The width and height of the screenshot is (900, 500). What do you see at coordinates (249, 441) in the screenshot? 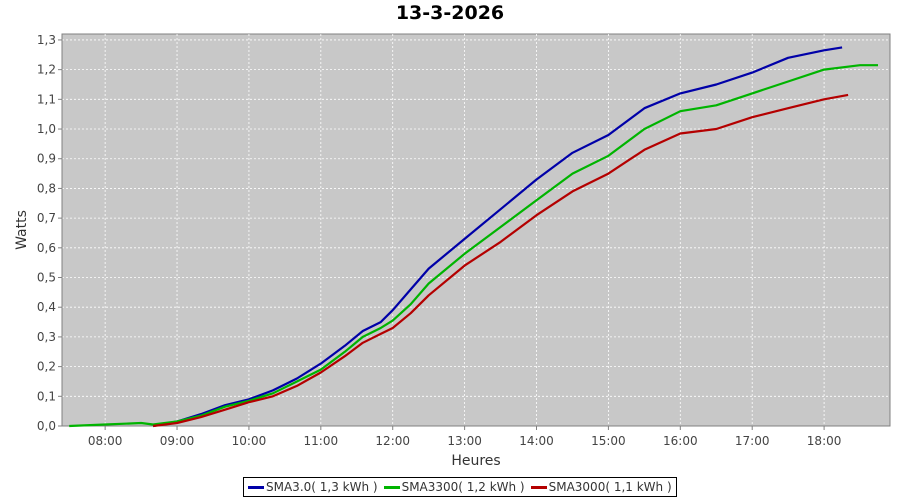
I see `x-tick-label: 10:00` at bounding box center [249, 441].